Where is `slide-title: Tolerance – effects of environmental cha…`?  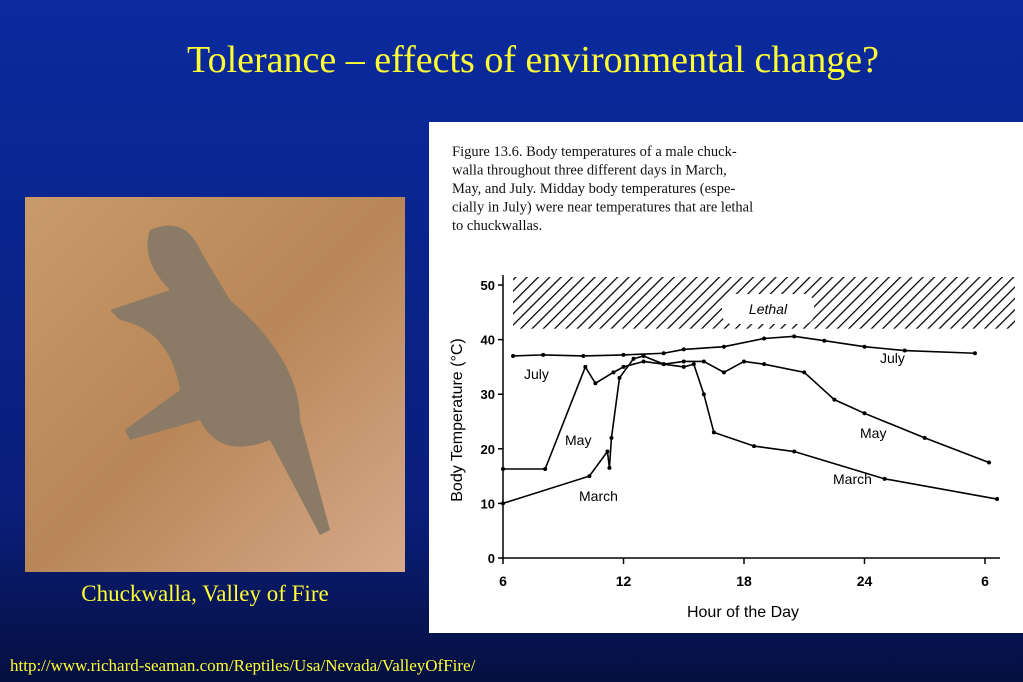 slide-title: Tolerance – effects of environmental cha… is located at coordinates (533, 60).